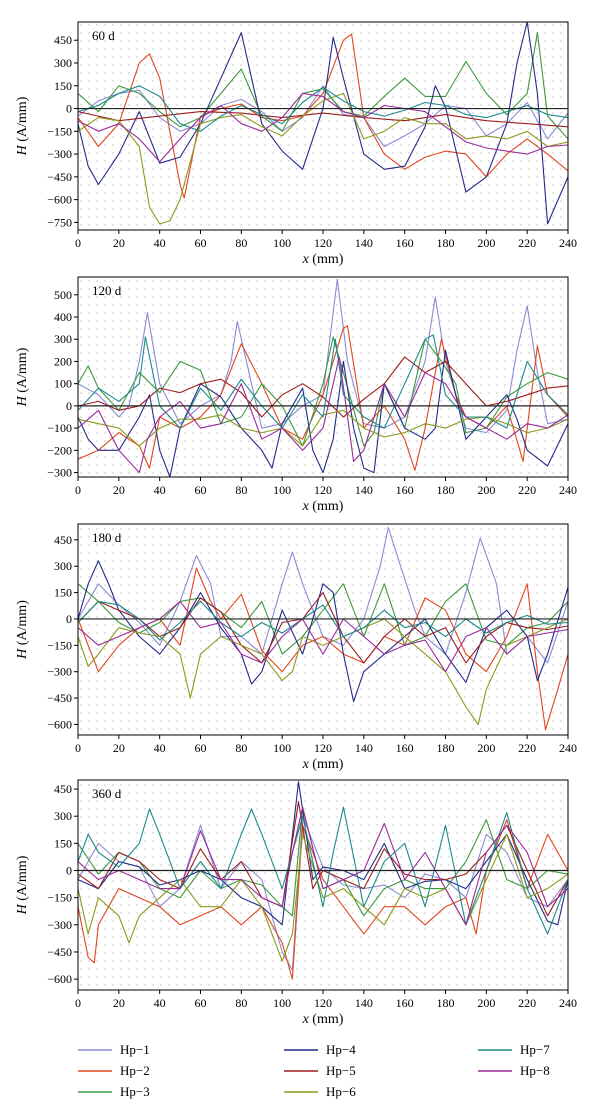 Image resolution: width=600 pixels, height=1119 pixels. I want to click on legend-item-hp-5: Hp−5, so click(320, 1070).